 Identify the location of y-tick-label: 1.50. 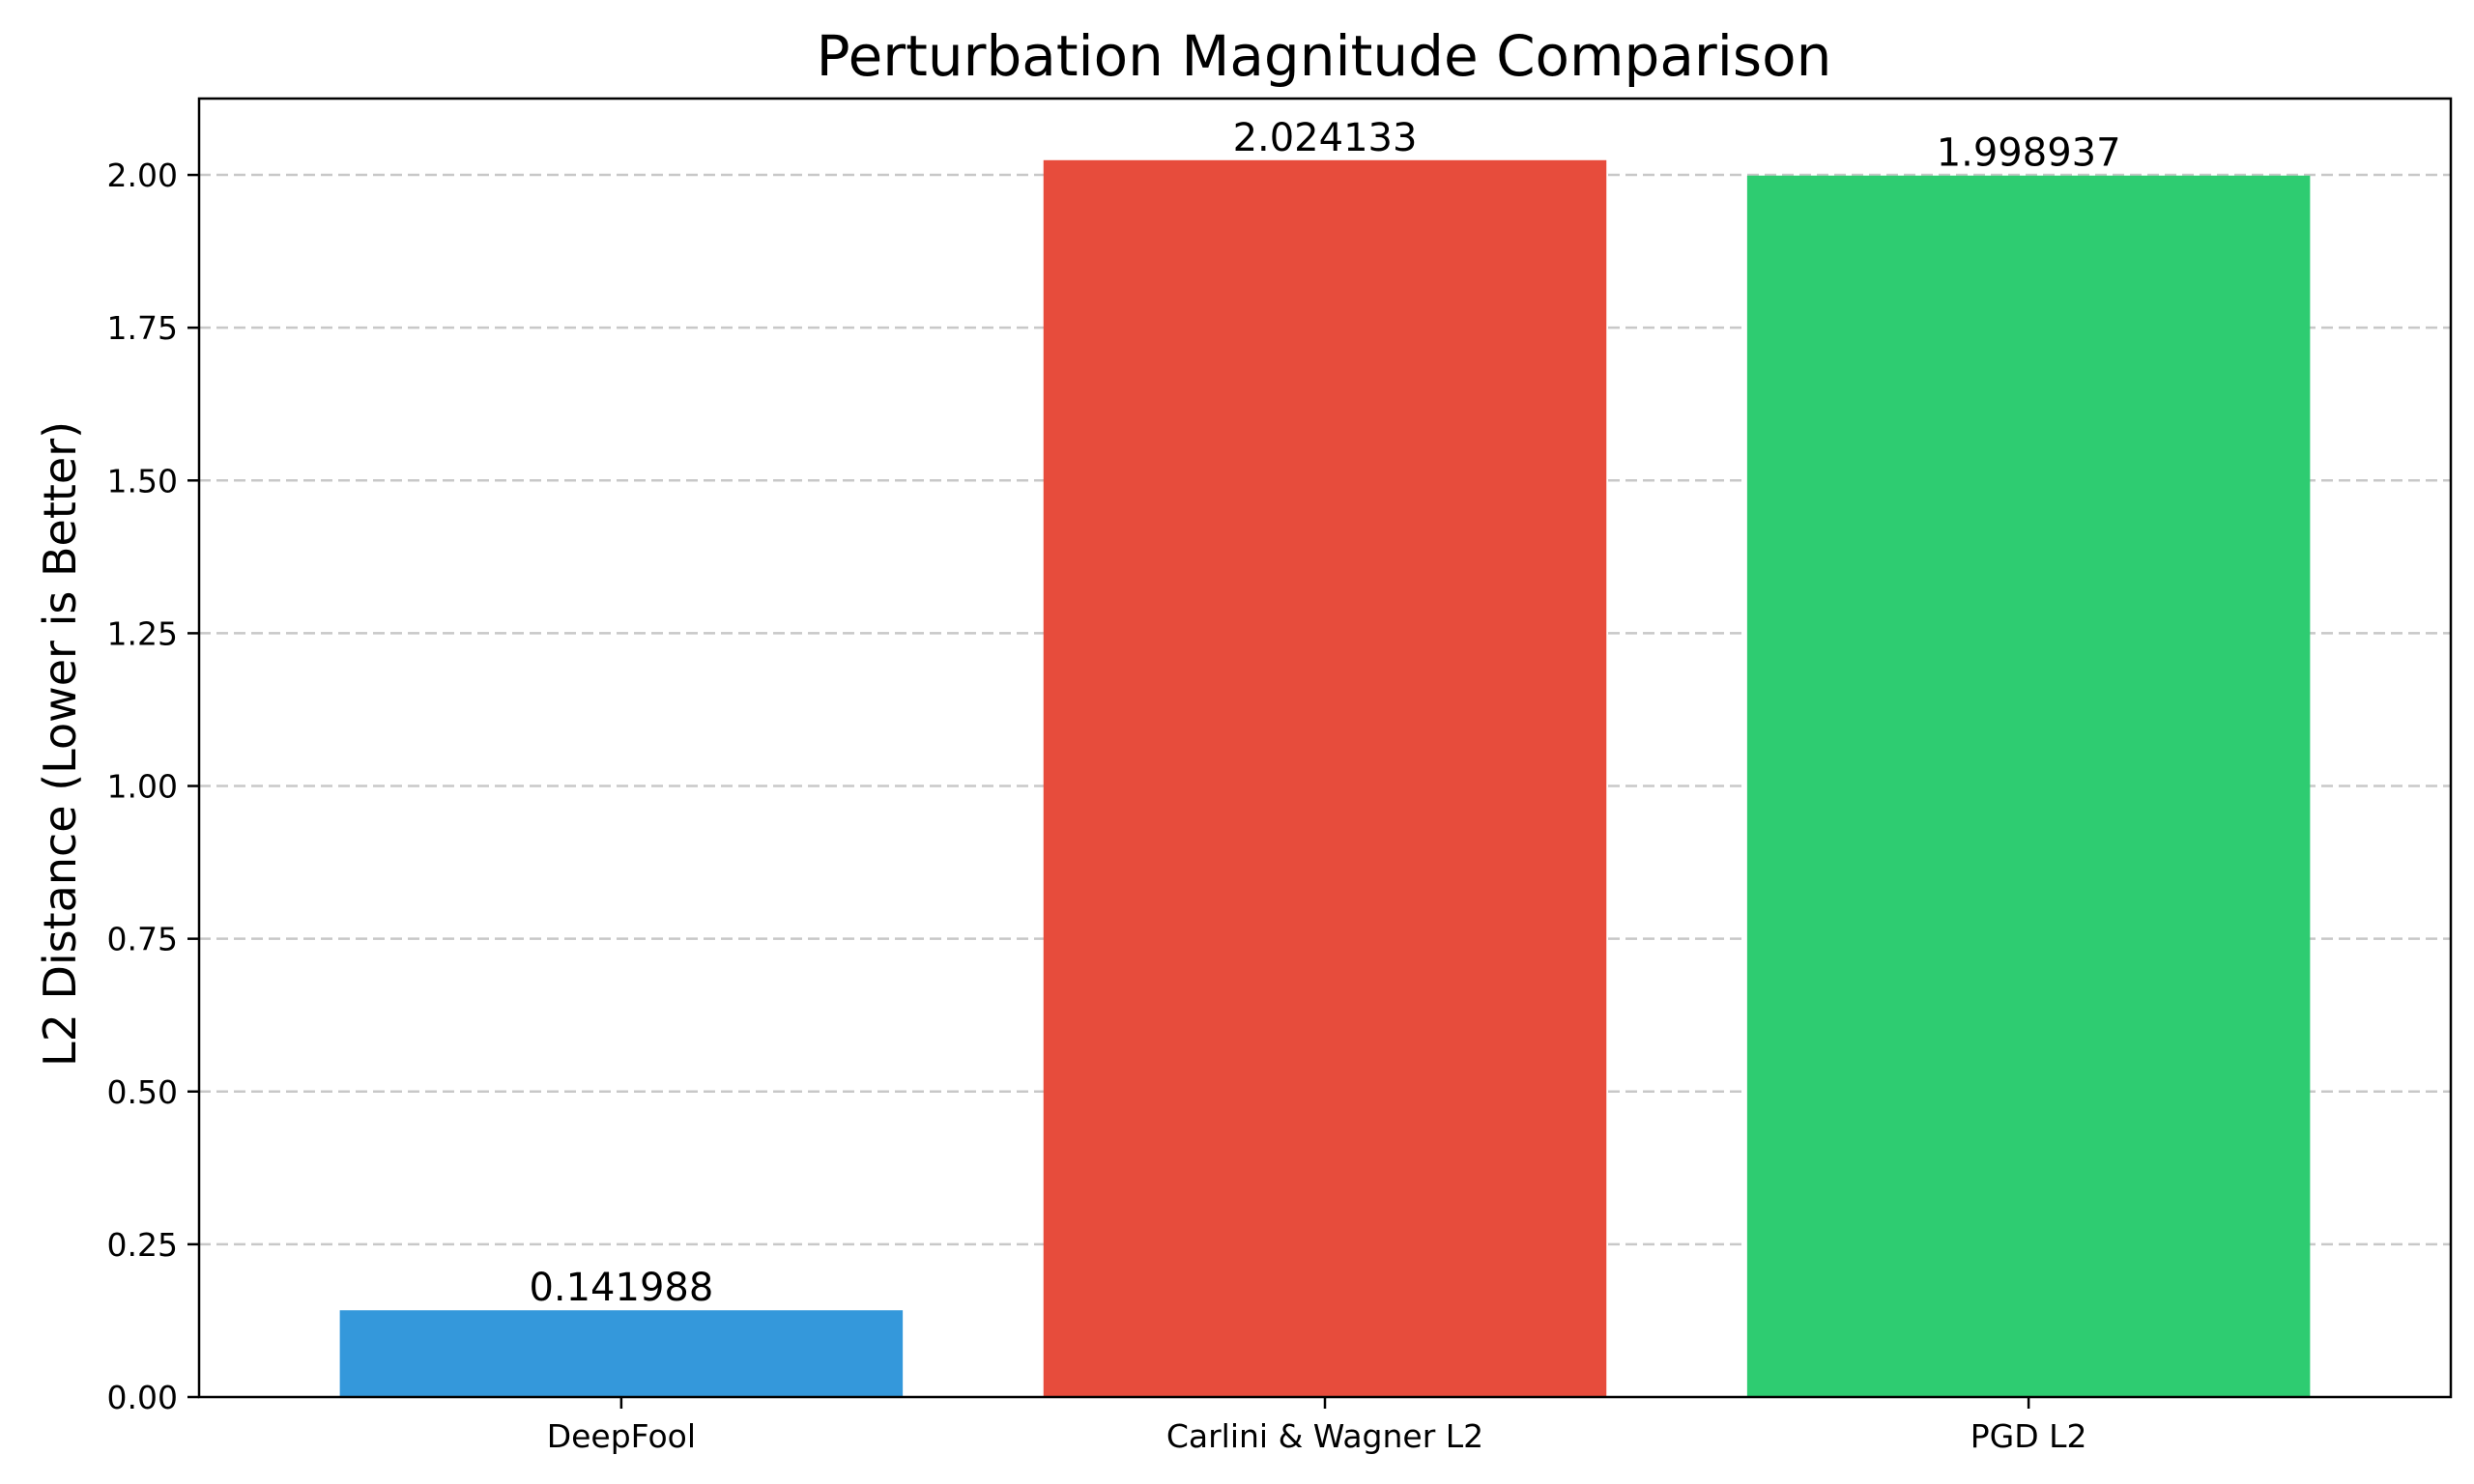
(142, 481).